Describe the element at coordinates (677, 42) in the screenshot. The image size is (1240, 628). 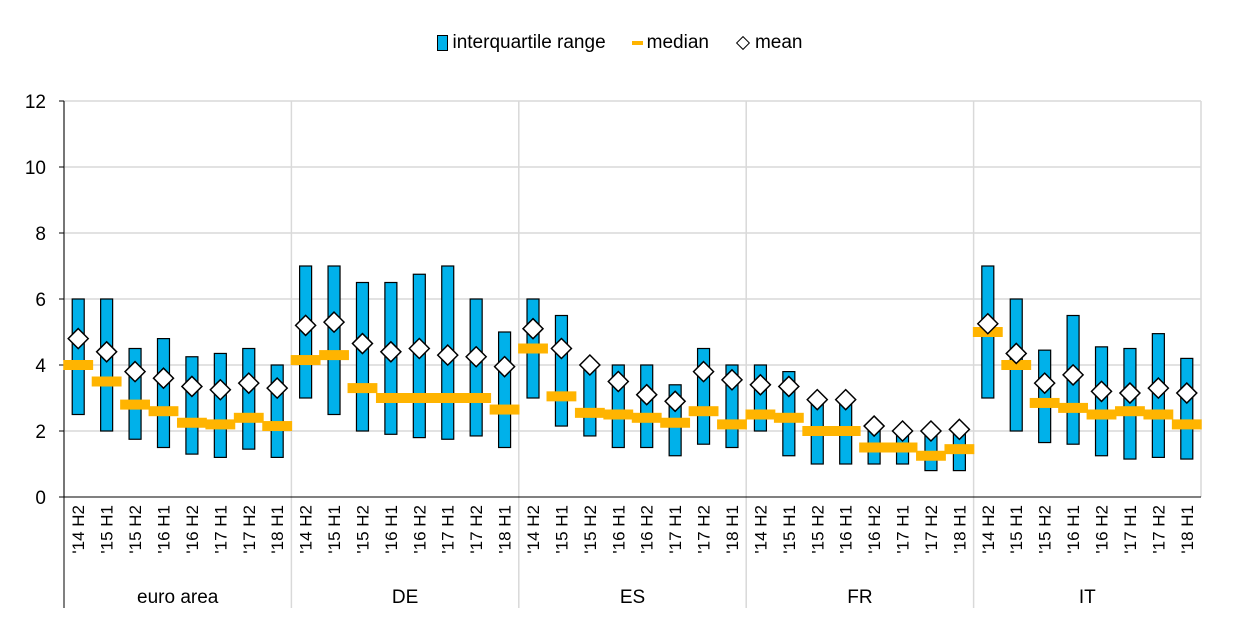
I see `legend-median-label: median` at that location.